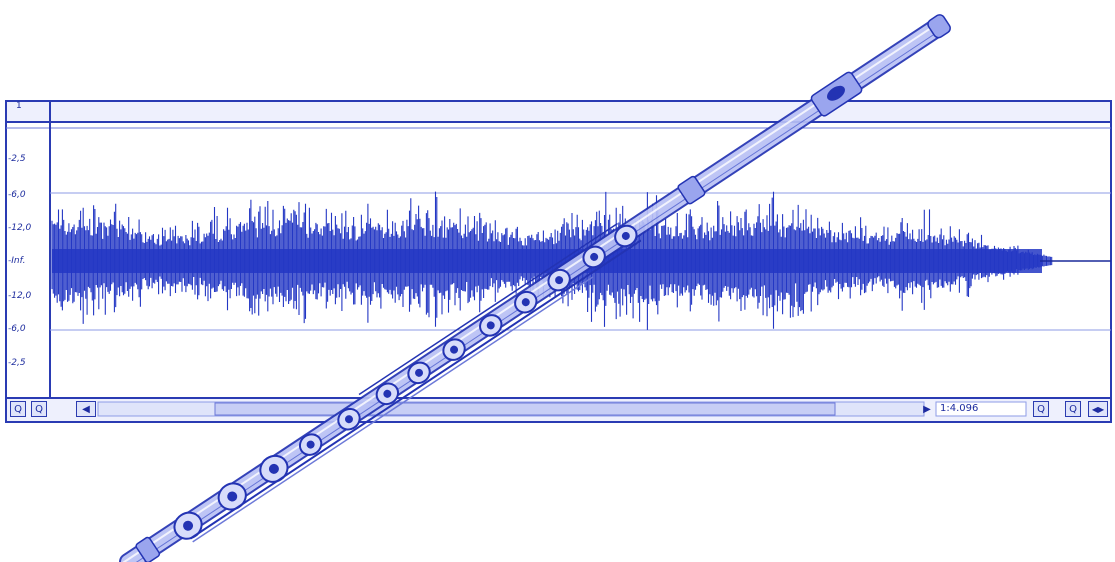 This screenshot has height=562, width=1115. I want to click on time-readout: 1:4.096, so click(959, 408).